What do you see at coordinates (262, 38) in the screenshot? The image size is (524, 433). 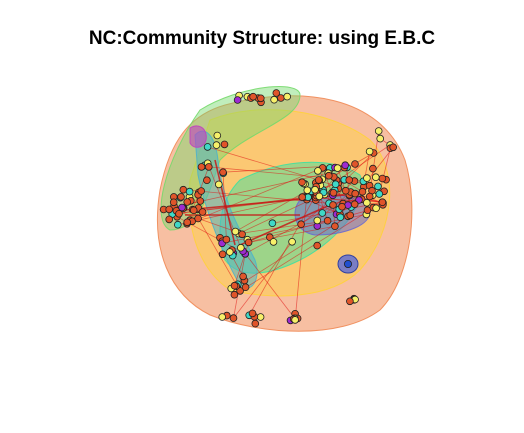 I see `chart-title: NC:Community Structure: using E.B.C` at bounding box center [262, 38].